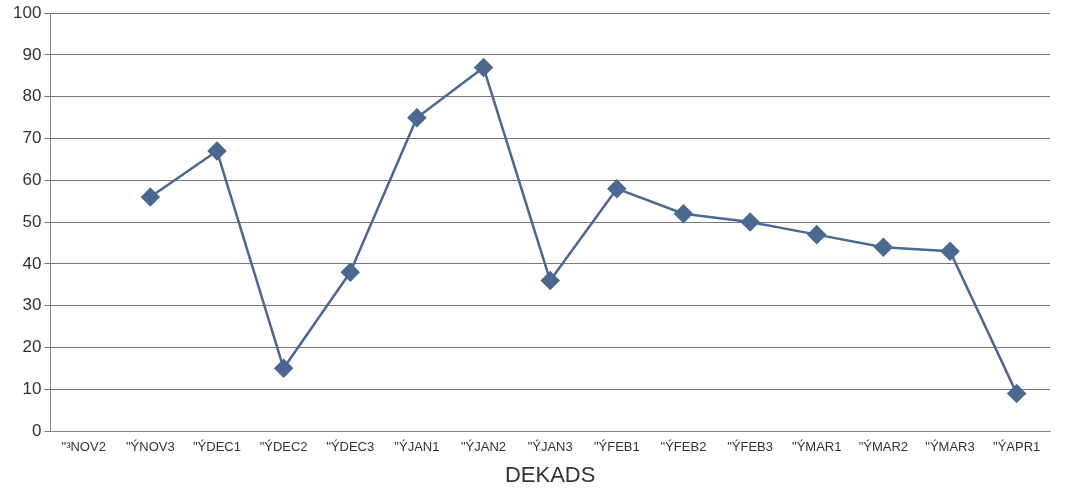  Describe the element at coordinates (750, 447) in the screenshot. I see `x-tick-label: "ÝFEB3` at that location.